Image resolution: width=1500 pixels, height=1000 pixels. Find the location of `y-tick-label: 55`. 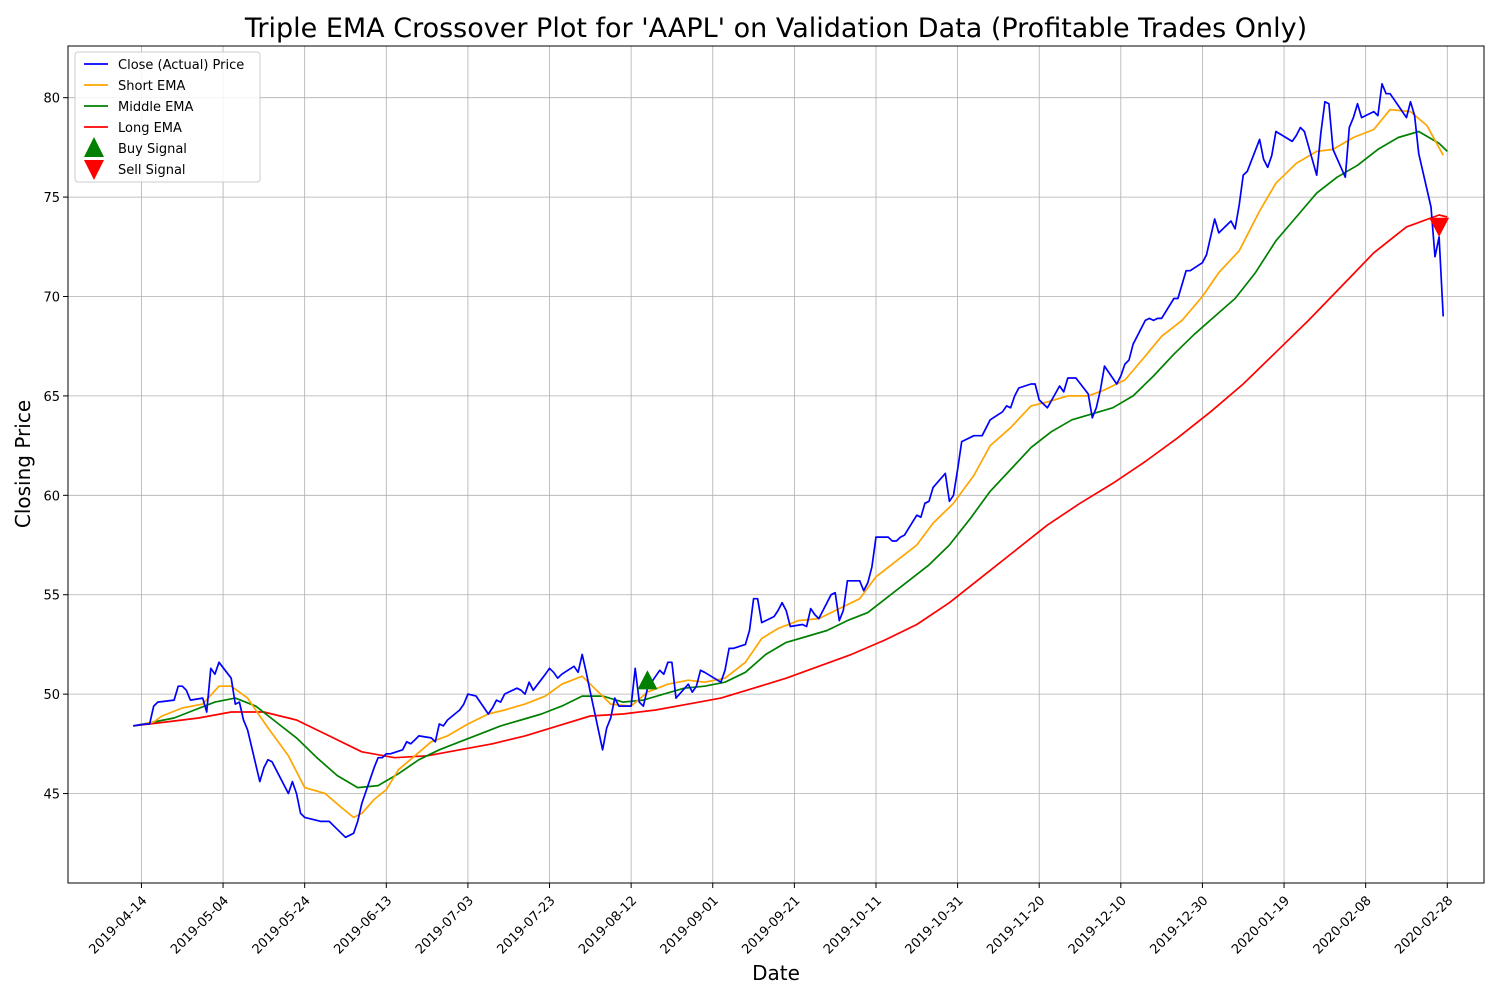

y-tick-label: 55 is located at coordinates (51, 596).